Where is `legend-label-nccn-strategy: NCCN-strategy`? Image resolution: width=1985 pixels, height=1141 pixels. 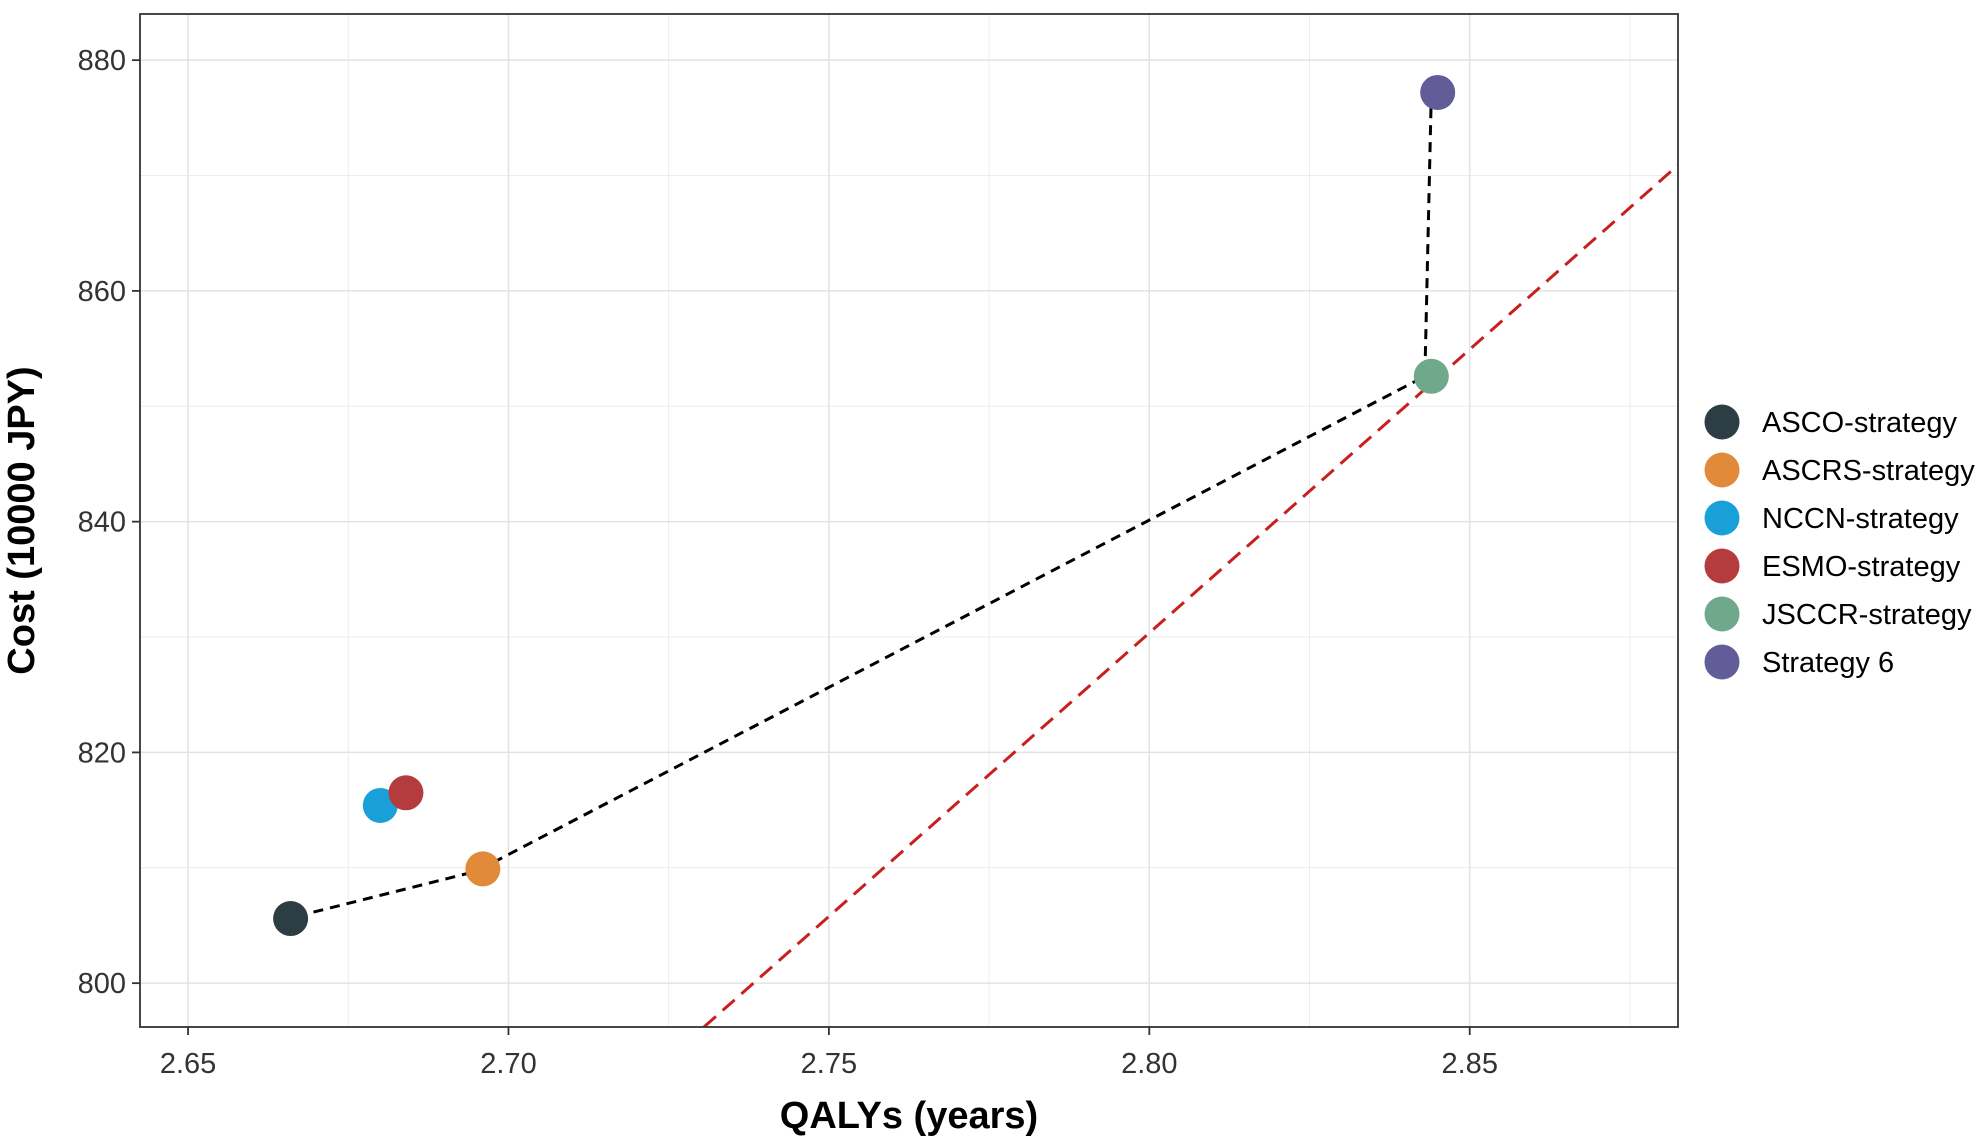
legend-label-nccn-strategy: NCCN-strategy is located at coordinates (1860, 519).